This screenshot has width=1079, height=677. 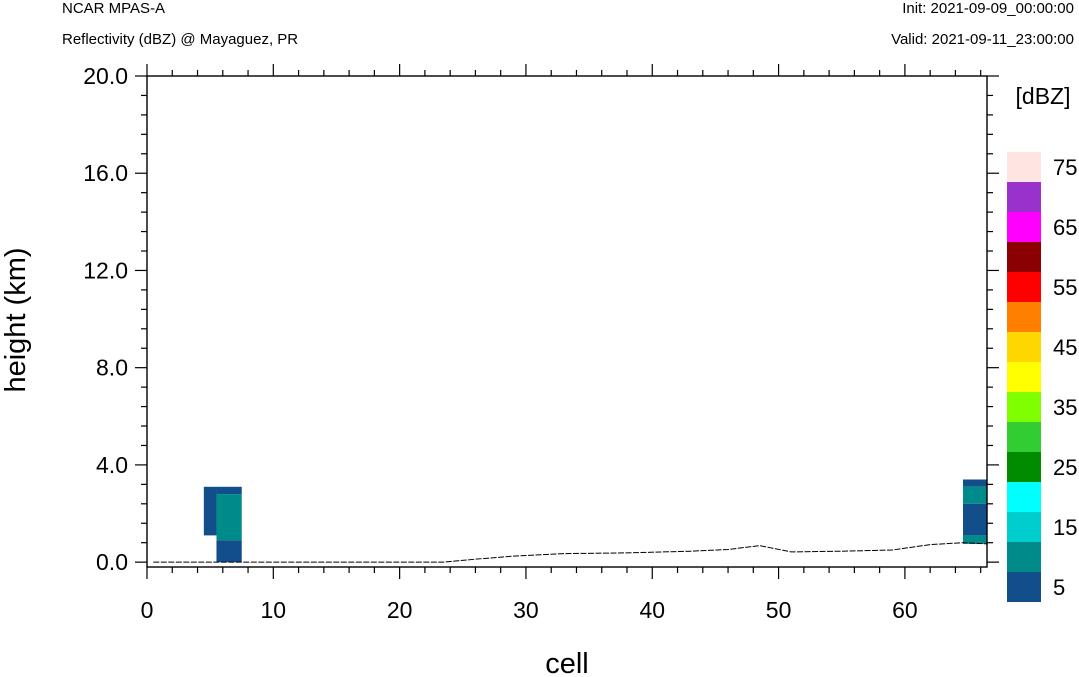 What do you see at coordinates (779, 610) in the screenshot?
I see `x-tick-label: 50` at bounding box center [779, 610].